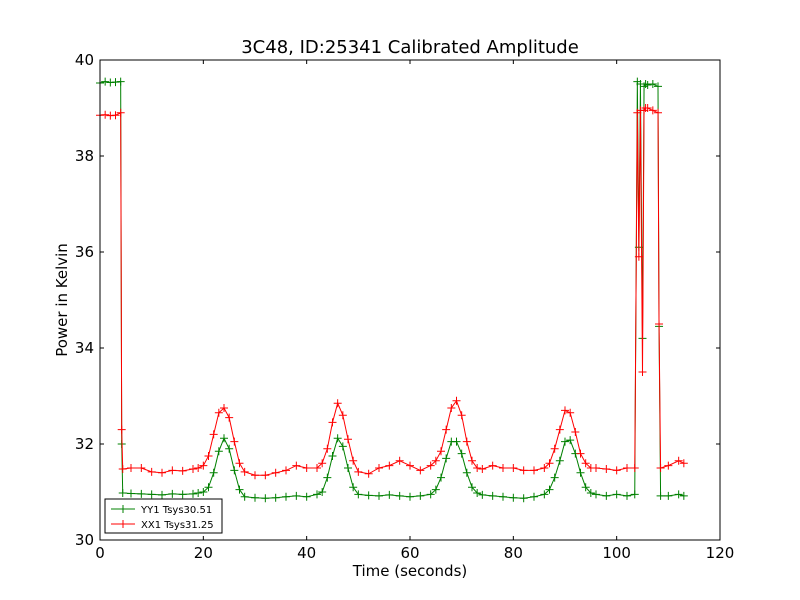  What do you see at coordinates (84, 540) in the screenshot?
I see `y-tick-label: 30` at bounding box center [84, 540].